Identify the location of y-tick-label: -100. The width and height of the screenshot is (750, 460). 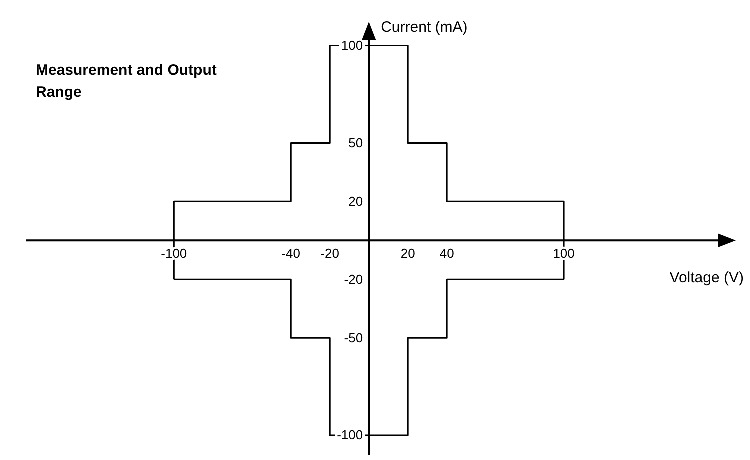
(350, 435).